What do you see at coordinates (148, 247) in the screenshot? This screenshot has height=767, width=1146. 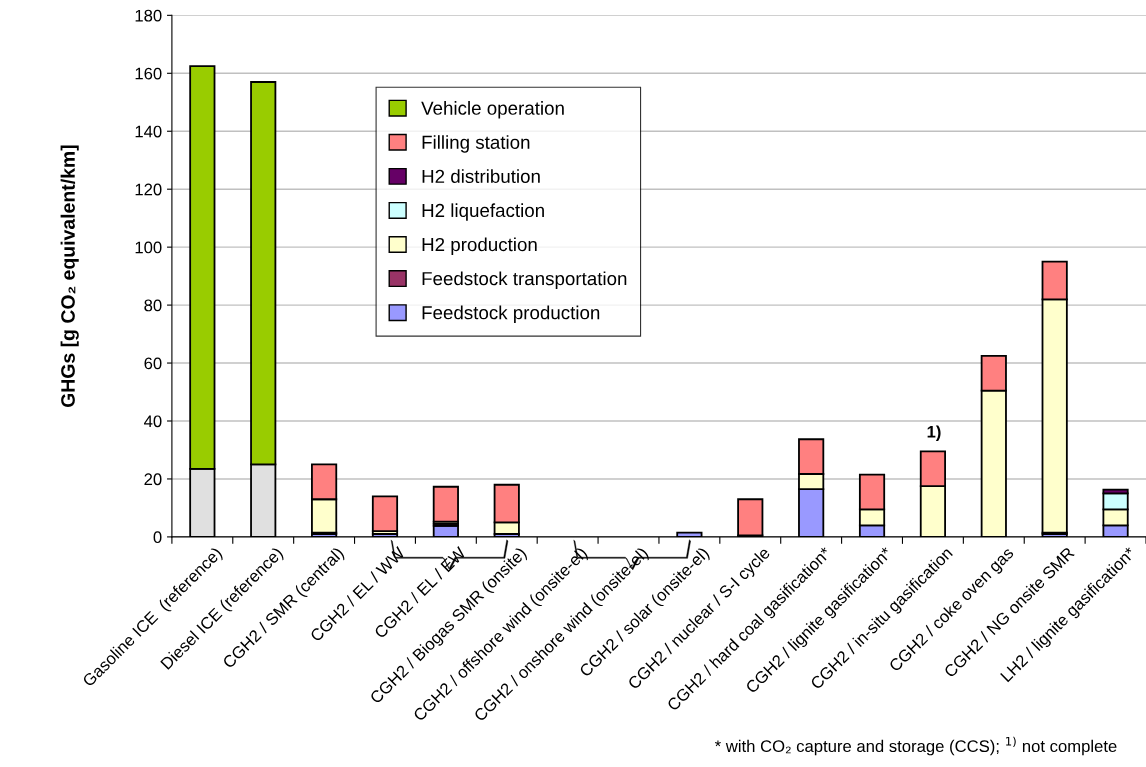 I see `y-tick-label: 100` at bounding box center [148, 247].